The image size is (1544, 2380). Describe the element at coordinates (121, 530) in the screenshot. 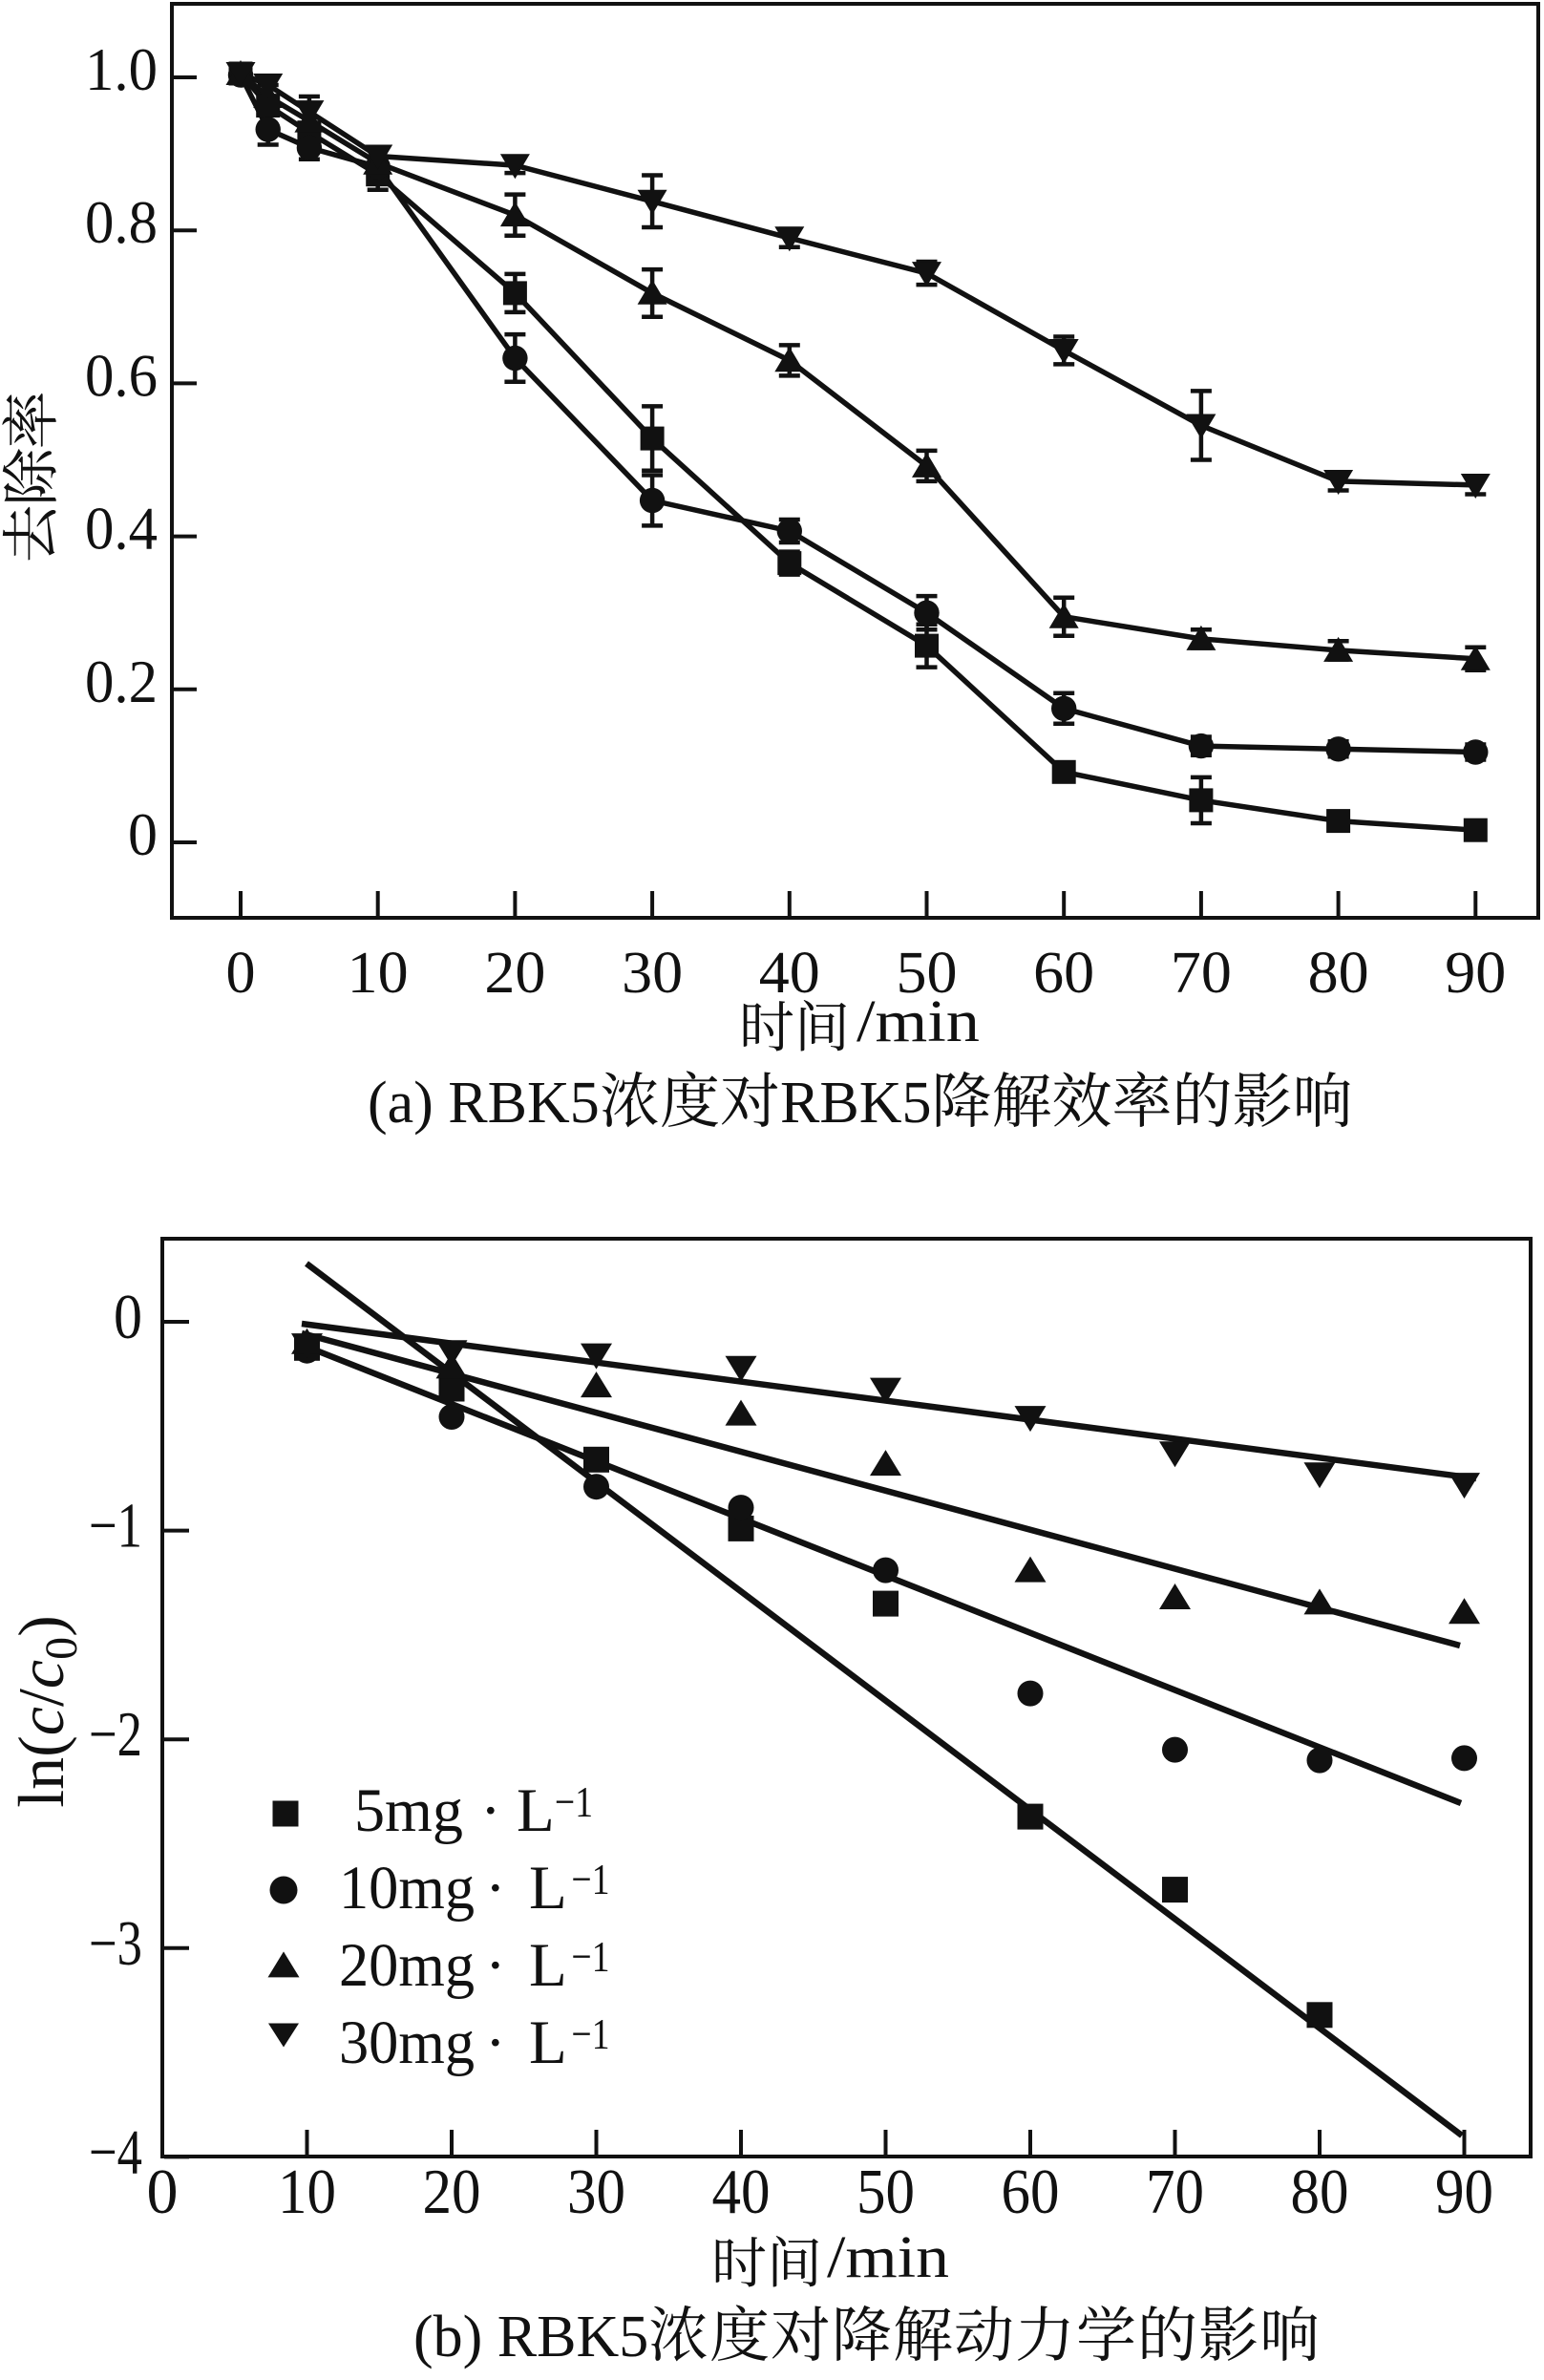

I see `svg-text: 0.4` at that location.